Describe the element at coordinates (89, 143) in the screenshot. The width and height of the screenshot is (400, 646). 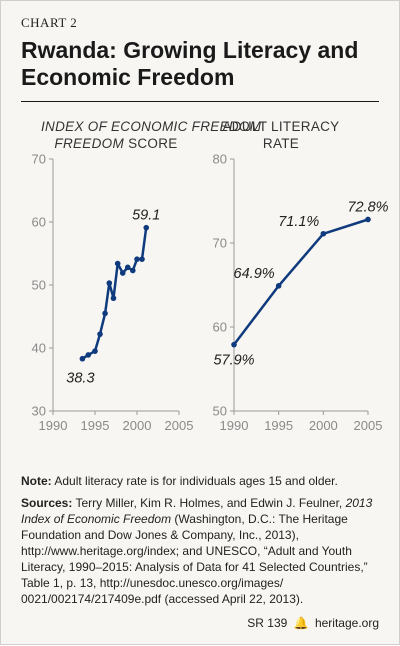
I see `economic-freedom-title-italic-2: FREEDOM` at that location.